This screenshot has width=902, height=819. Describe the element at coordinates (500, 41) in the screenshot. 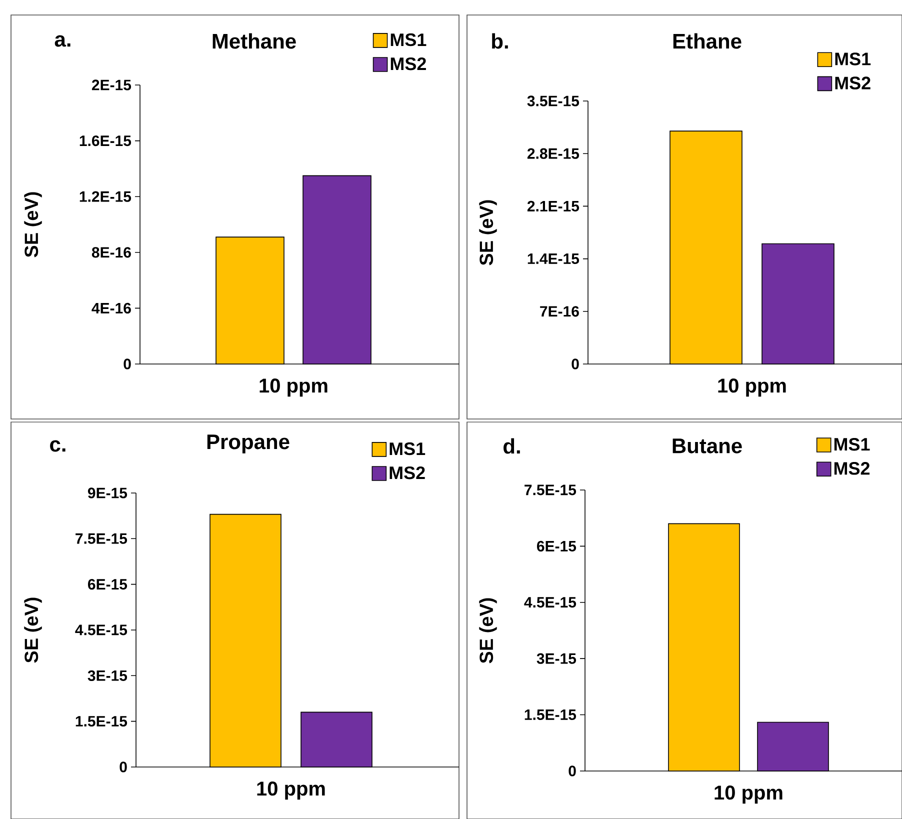

I see `text: b.` at that location.